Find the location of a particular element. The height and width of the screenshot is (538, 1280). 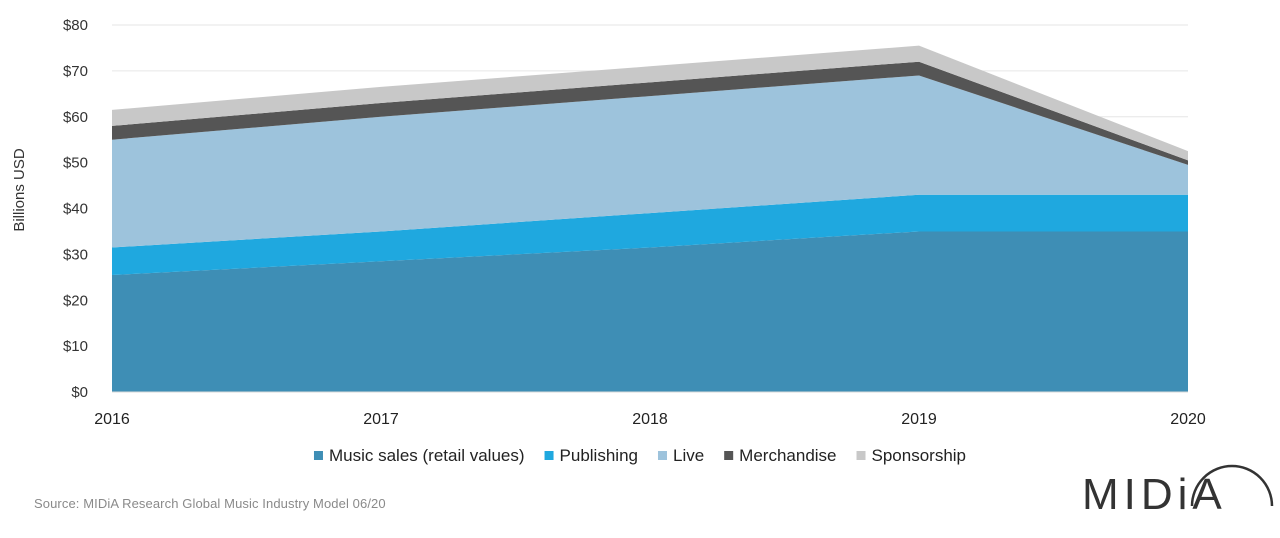

x-tick-label: 2017 is located at coordinates (381, 419).